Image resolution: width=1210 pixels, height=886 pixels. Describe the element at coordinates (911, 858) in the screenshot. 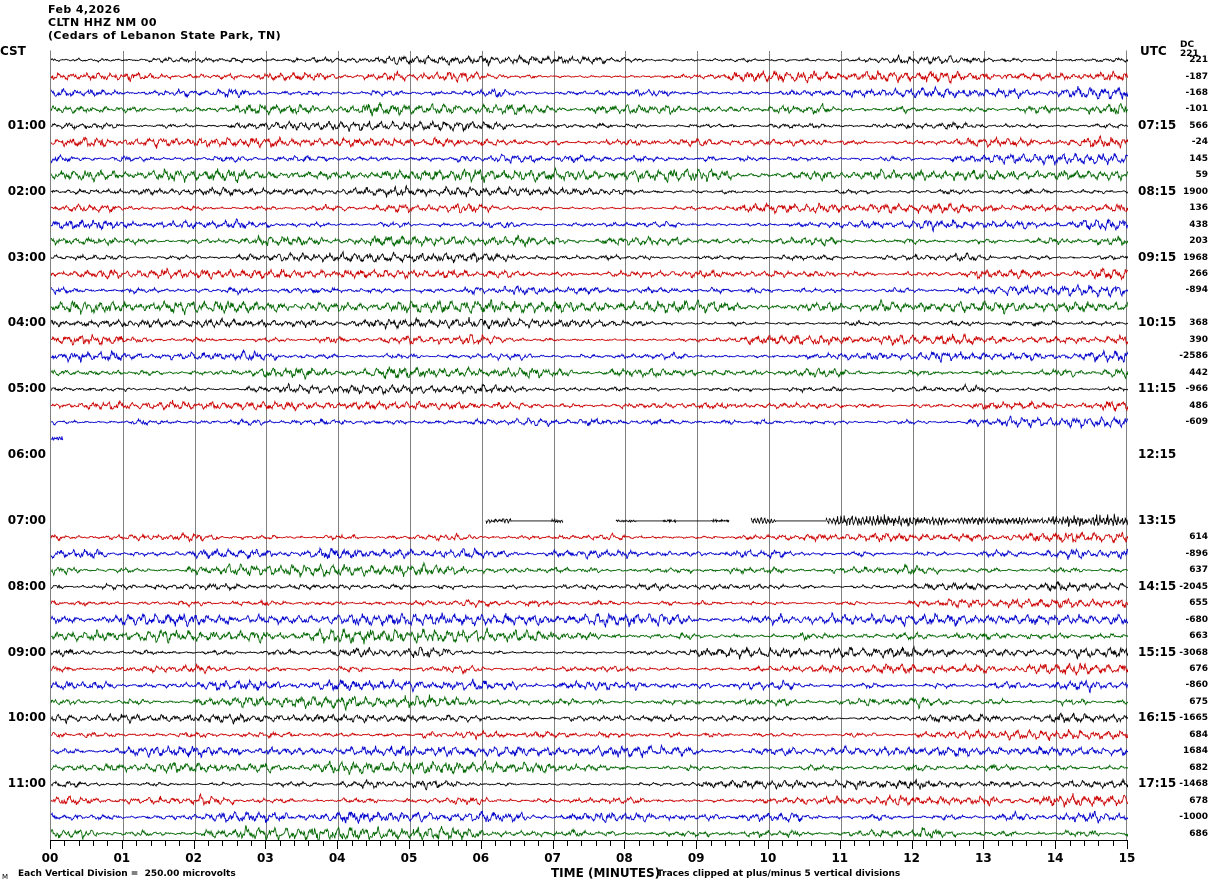

I see `x-tick-label: 12` at that location.